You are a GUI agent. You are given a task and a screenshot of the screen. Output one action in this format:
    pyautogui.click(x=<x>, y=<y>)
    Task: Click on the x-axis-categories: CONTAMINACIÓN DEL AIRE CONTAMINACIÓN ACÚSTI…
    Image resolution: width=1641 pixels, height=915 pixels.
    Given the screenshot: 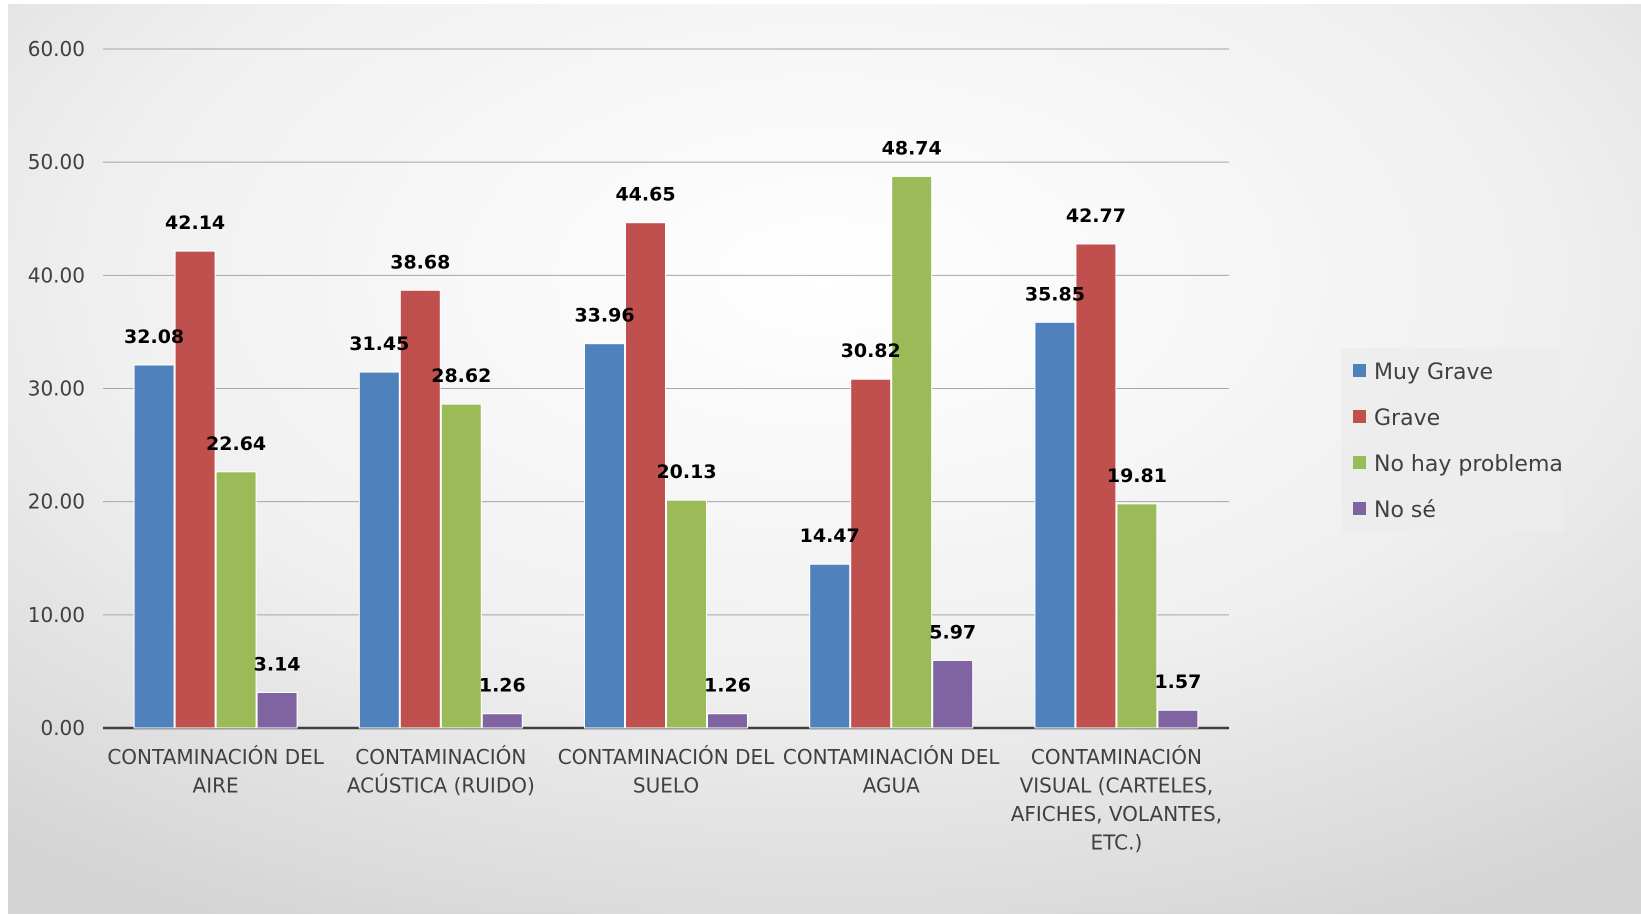 What is the action you would take?
    pyautogui.click(x=664, y=800)
    